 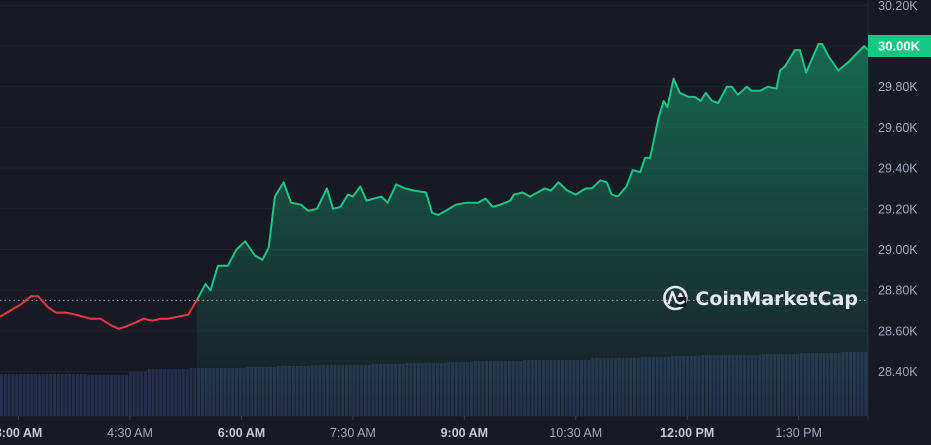 What do you see at coordinates (776, 299) in the screenshot?
I see `coinmarketcap-wordmark: CoinMarketCap` at bounding box center [776, 299].